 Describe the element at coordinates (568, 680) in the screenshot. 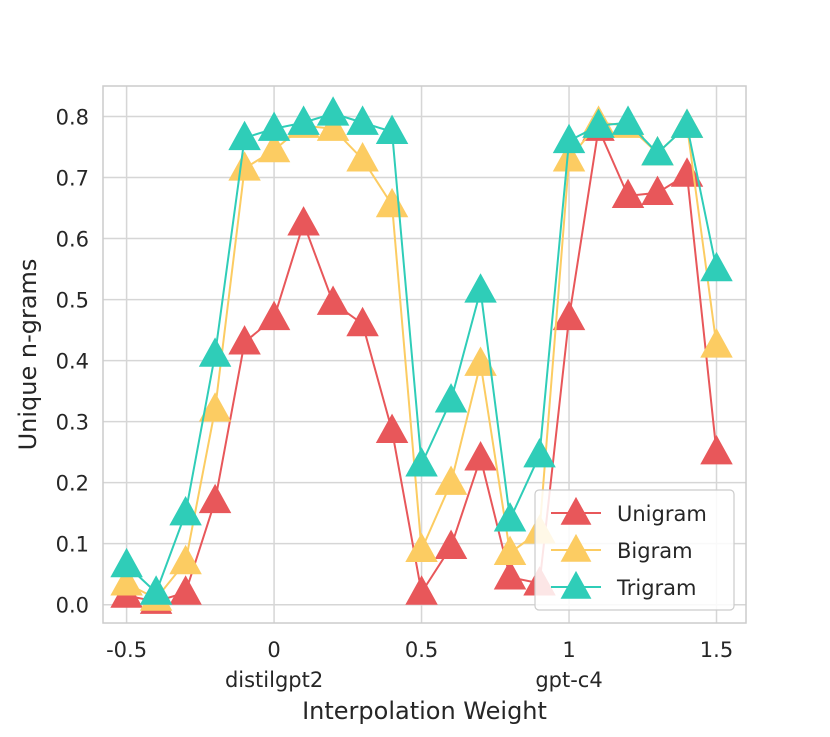

I see `model-annotation: gpt-c4` at that location.